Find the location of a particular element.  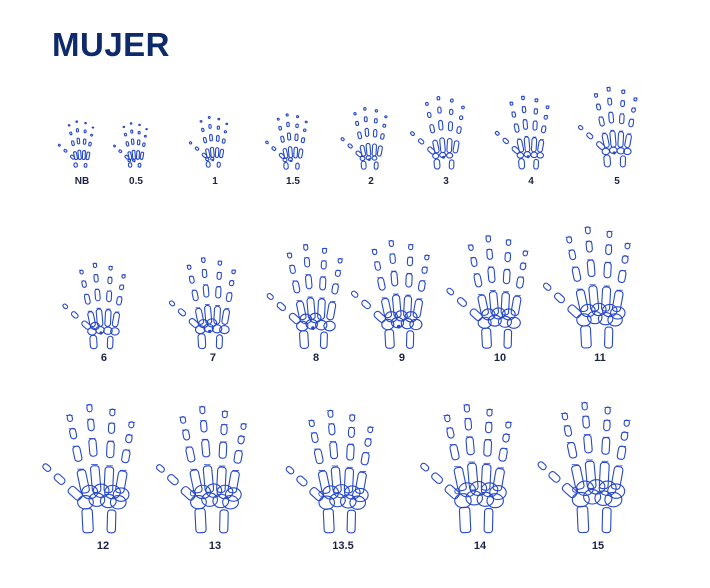

ulna-bone is located at coordinates (376, 165).